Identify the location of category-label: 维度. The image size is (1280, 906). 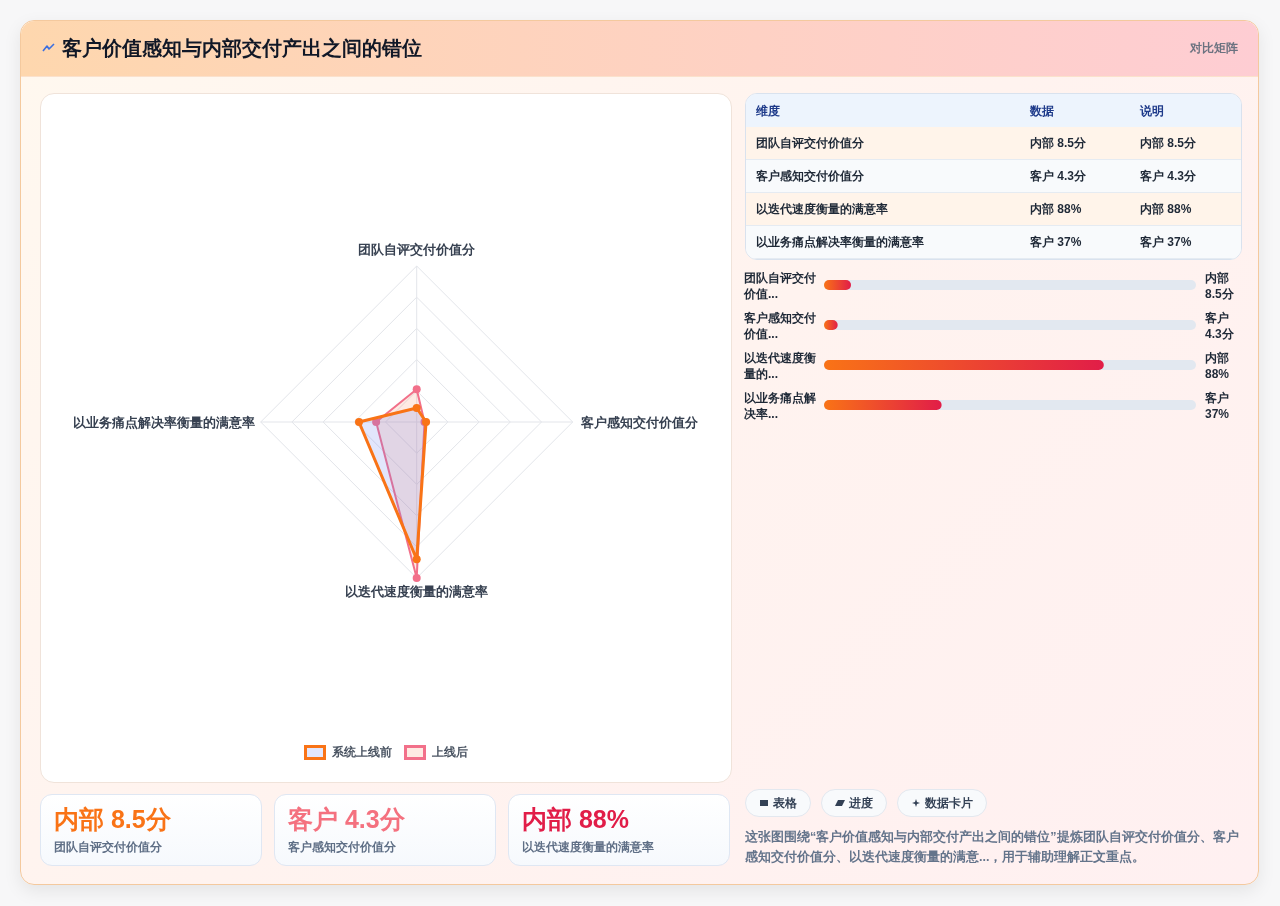
(768, 111).